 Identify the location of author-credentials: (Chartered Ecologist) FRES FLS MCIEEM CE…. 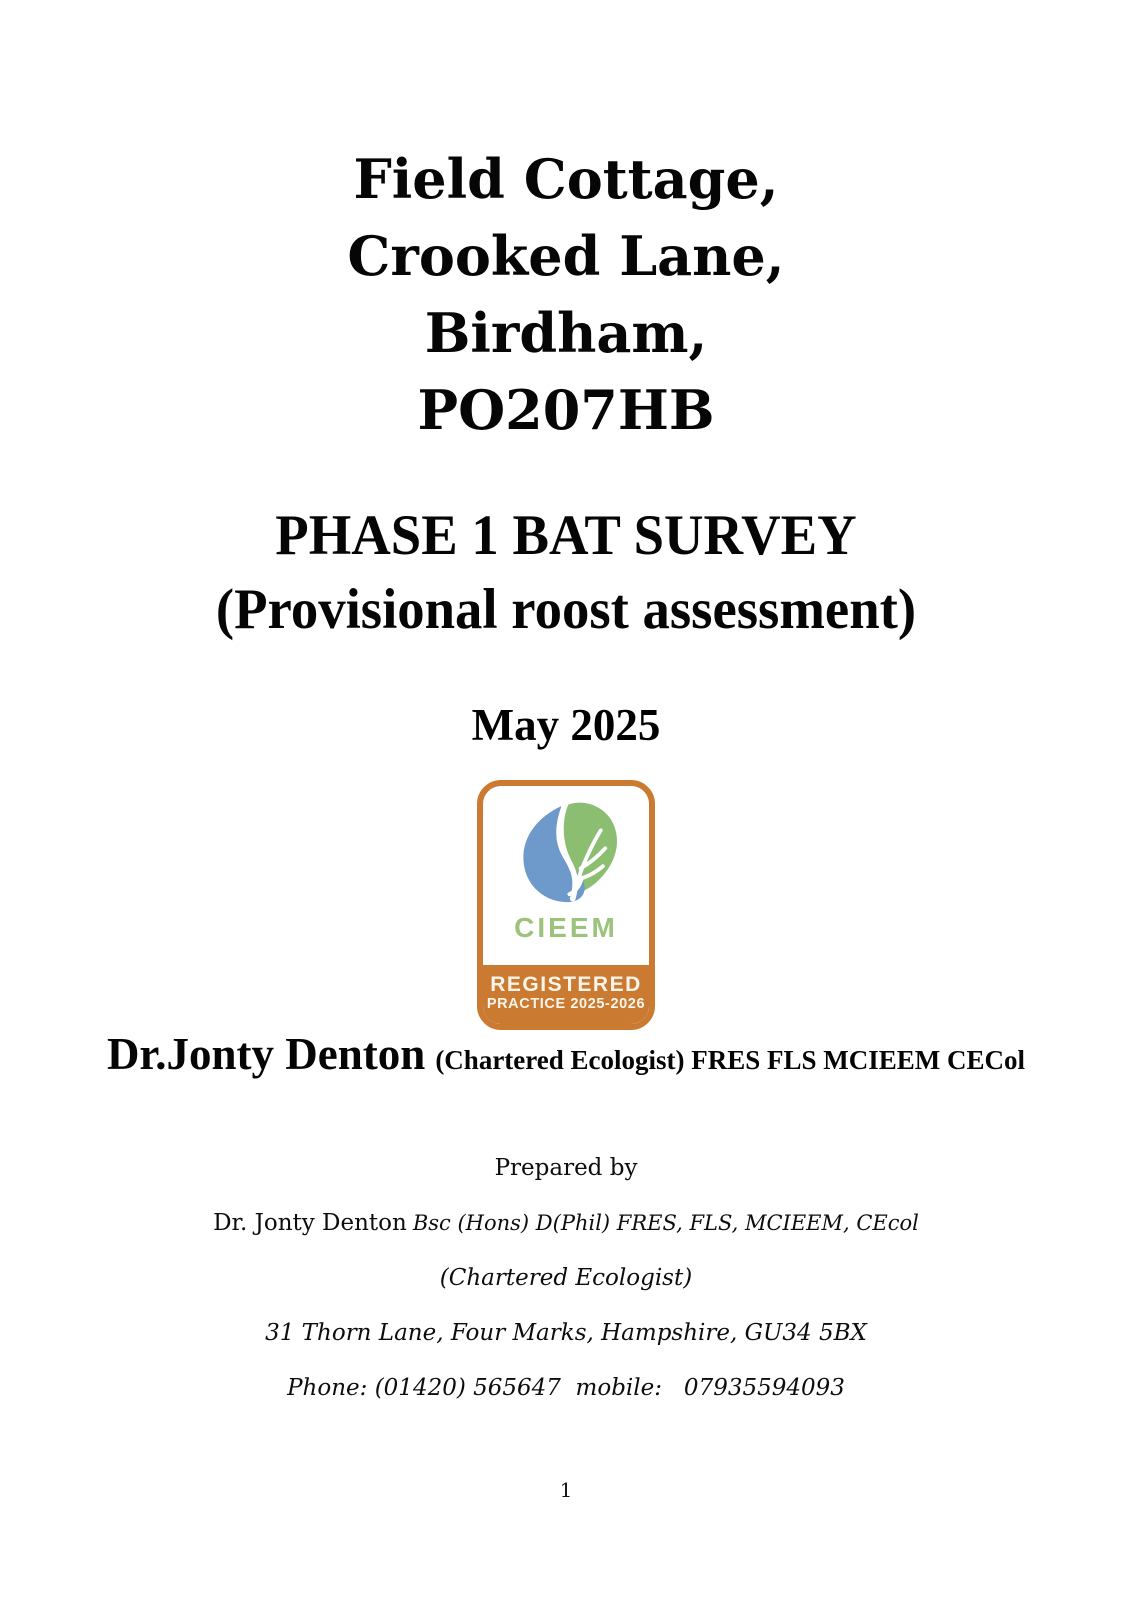
(730, 1060).